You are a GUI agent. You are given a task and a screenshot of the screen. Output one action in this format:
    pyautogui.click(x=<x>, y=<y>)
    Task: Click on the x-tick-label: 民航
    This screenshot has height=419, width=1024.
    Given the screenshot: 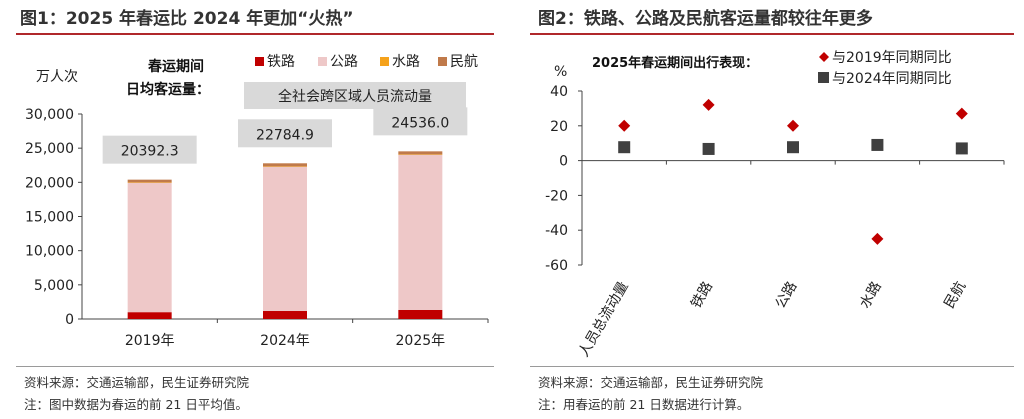 What is the action you would take?
    pyautogui.click(x=955, y=295)
    